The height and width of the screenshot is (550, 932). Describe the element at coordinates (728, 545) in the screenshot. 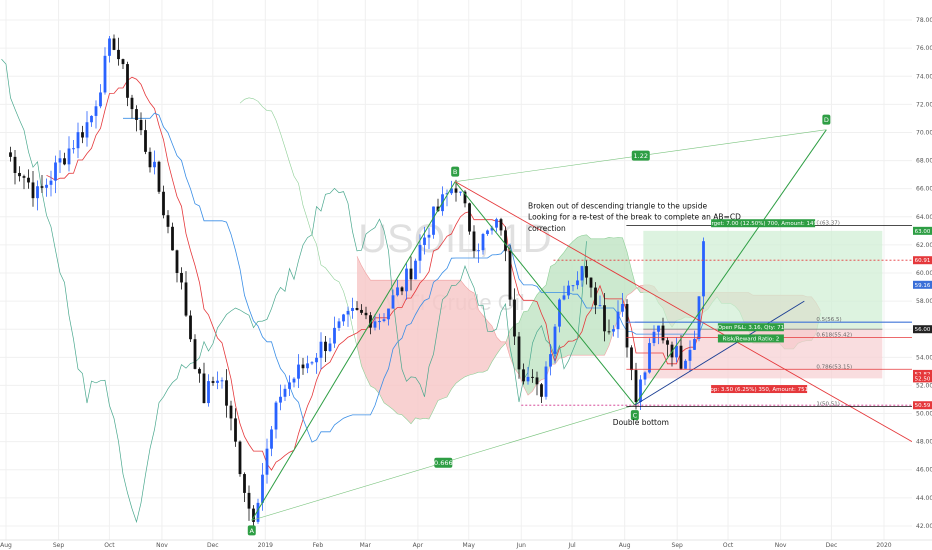

I see `time-tick-label: Oct` at that location.